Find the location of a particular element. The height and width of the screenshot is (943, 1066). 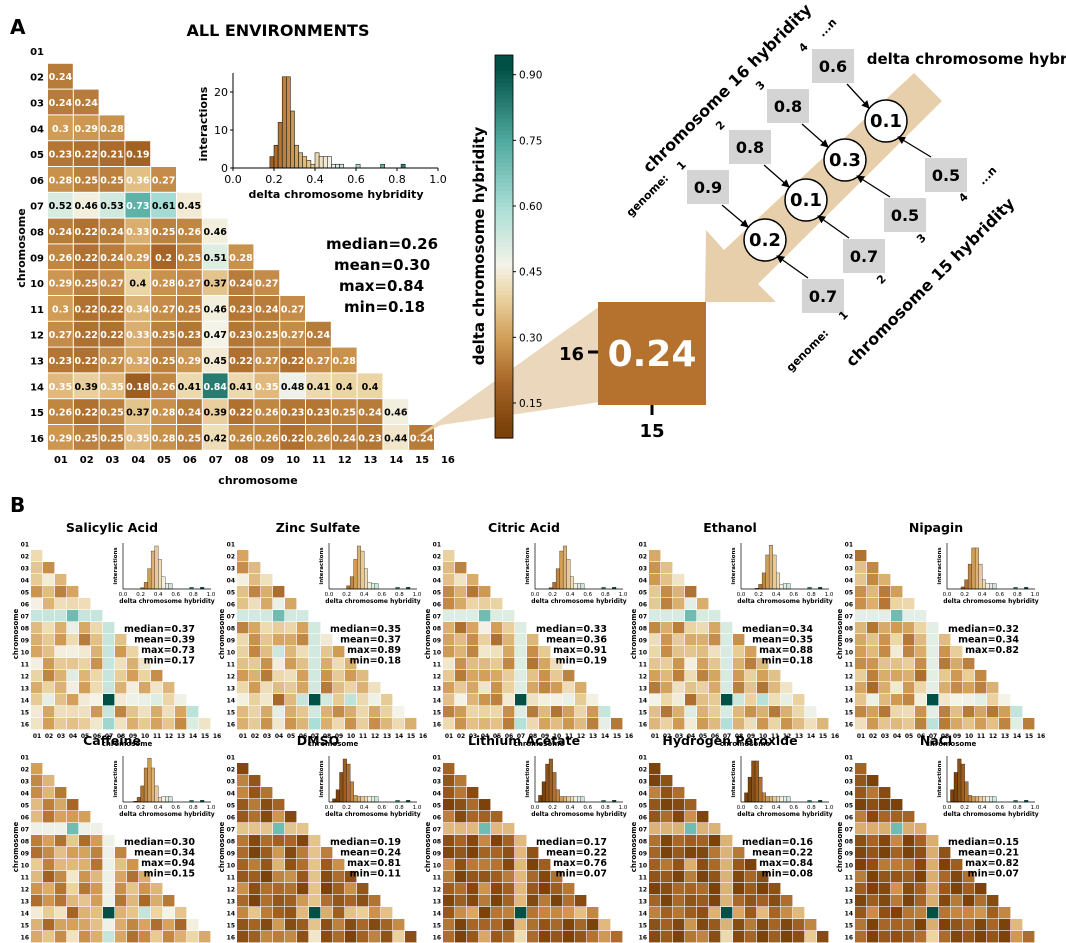

ch16-value: 0.6 is located at coordinates (833, 66).